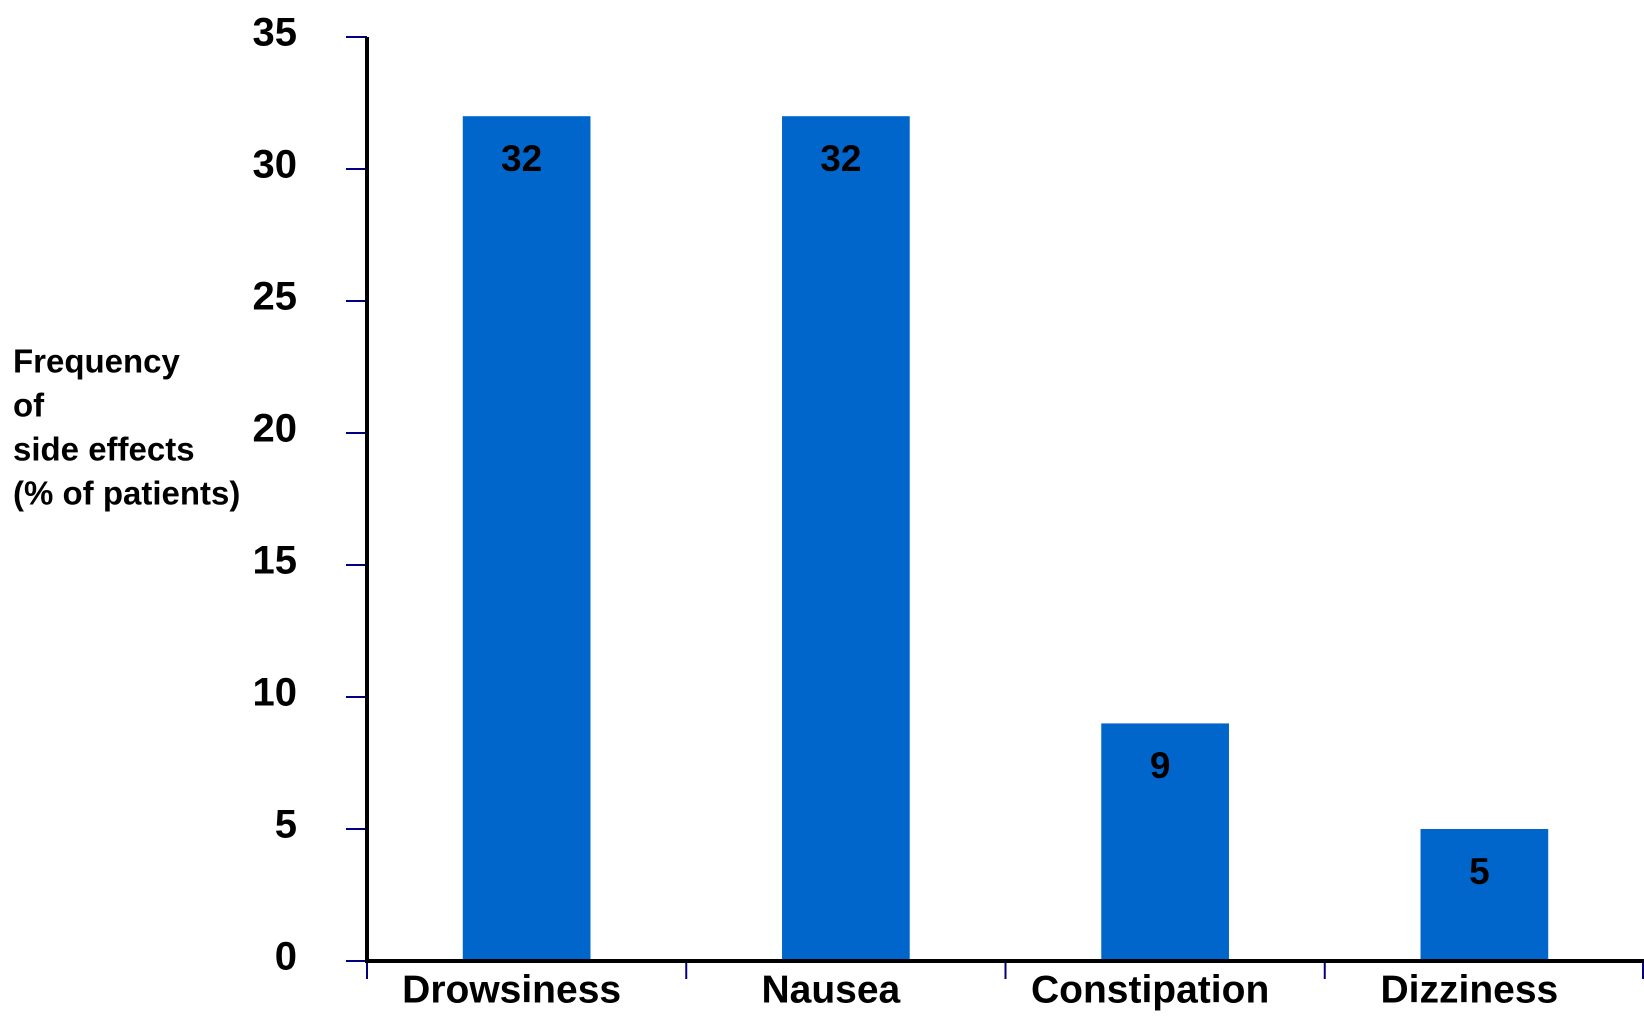  Describe the element at coordinates (1160, 765) in the screenshot. I see `data-label: 9` at that location.